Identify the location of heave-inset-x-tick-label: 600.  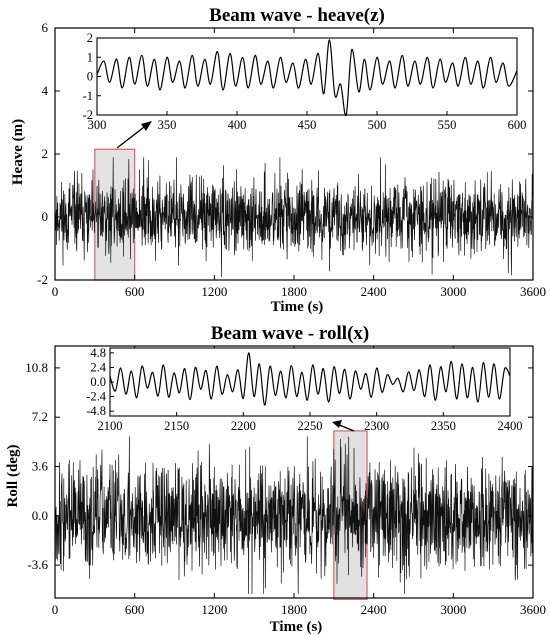
(517, 125).